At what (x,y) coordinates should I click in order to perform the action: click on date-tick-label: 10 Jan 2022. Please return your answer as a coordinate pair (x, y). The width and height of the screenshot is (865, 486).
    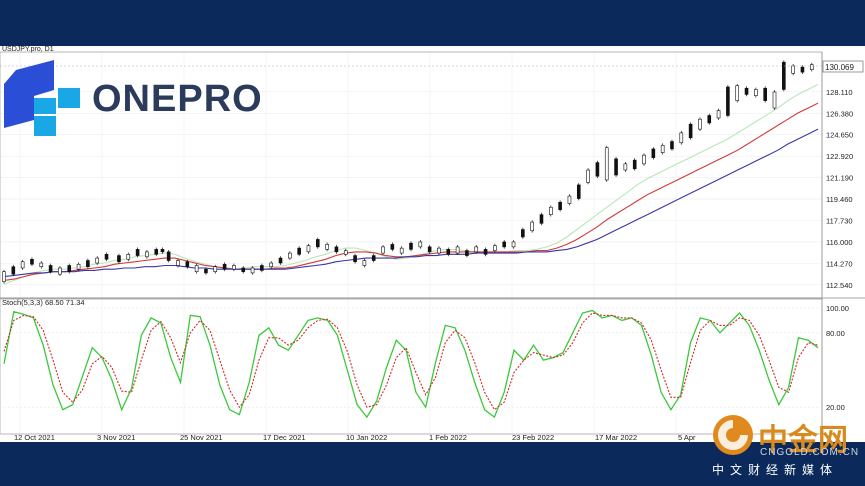
    Looking at the image, I should click on (366, 437).